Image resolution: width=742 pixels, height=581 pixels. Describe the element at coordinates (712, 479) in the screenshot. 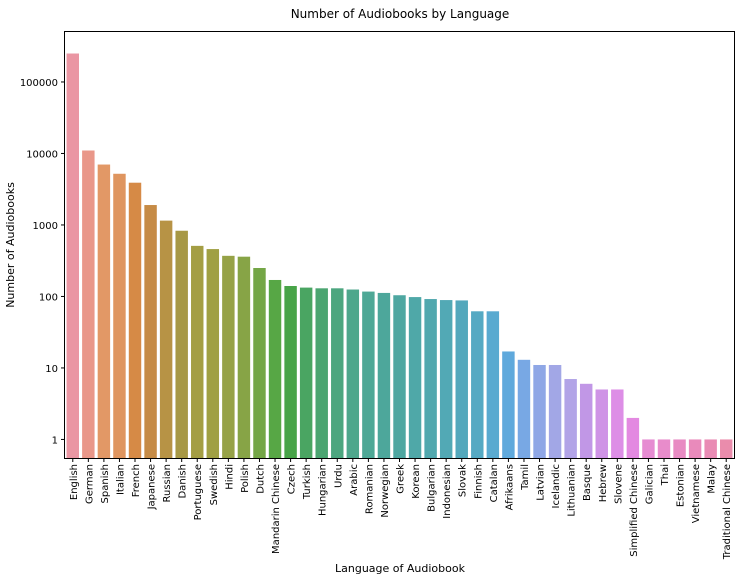

I see `x-tick-label: Malay` at that location.